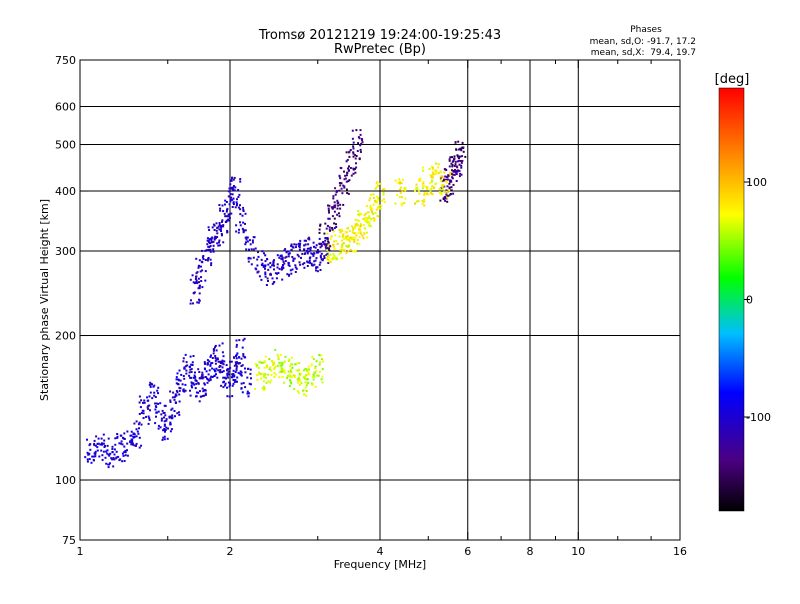 Image resolution: width=800 pixels, height=604 pixels. Describe the element at coordinates (230, 551) in the screenshot. I see `x-tick-label: 2` at that location.